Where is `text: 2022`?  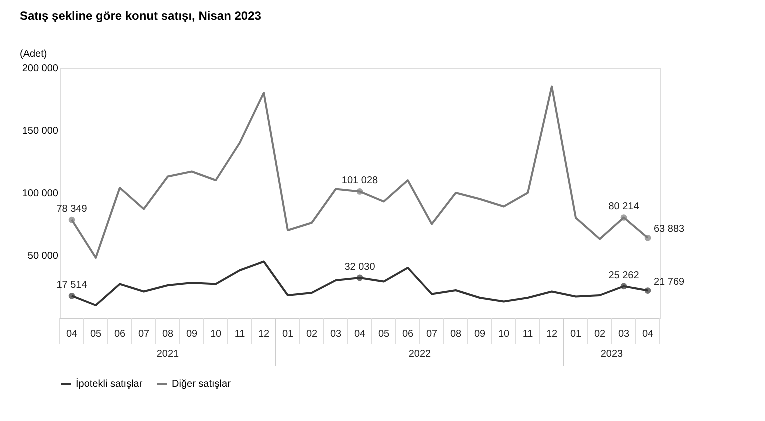
text: 2022 is located at coordinates (420, 354).